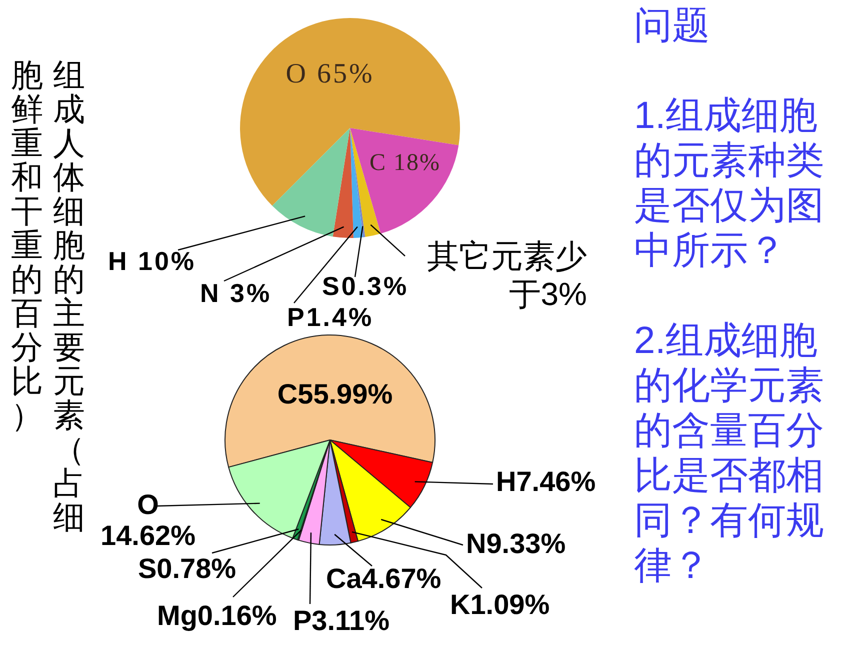  What do you see at coordinates (148, 520) in the screenshot?
I see `slice-label: O 14.62%` at bounding box center [148, 520].